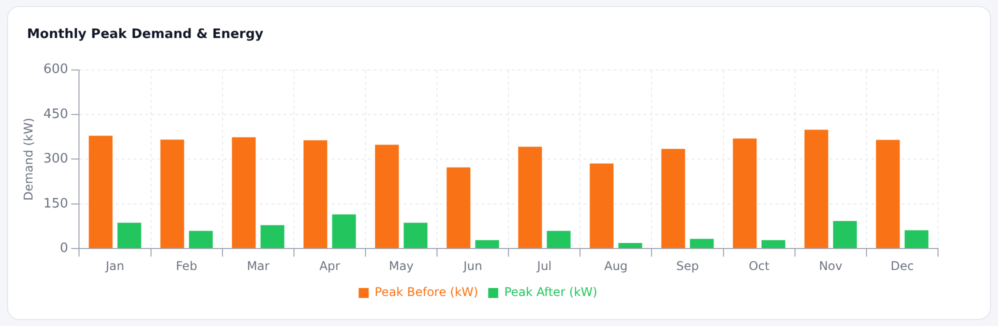 This screenshot has height=326, width=998. What do you see at coordinates (258, 265) in the screenshot?
I see `x-tick-label: Mar` at bounding box center [258, 265].